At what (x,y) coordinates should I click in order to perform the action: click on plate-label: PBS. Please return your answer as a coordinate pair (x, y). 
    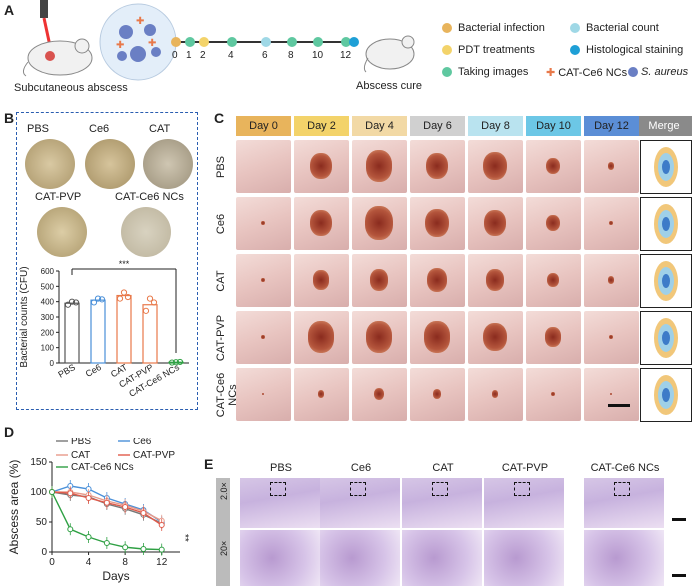
    Looking at the image, I should click on (38, 129).